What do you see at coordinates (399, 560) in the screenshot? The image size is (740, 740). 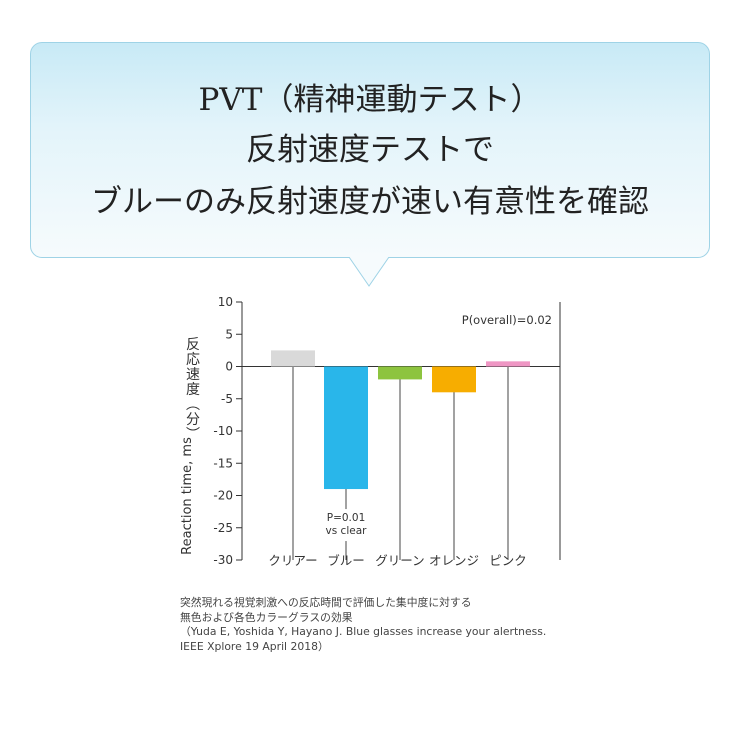 I see `category-label: グリーン` at bounding box center [399, 560].